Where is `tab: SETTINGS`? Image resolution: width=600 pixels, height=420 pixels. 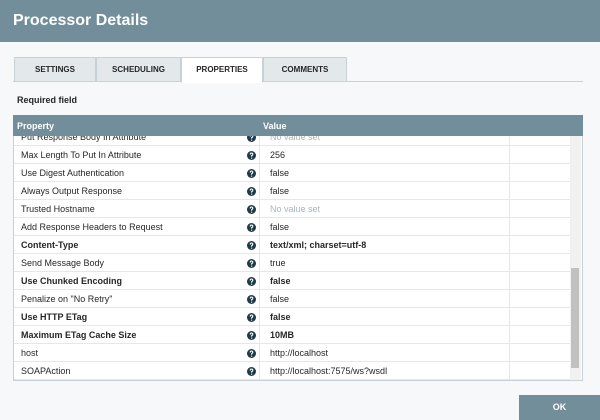 tab: SETTINGS is located at coordinates (55, 69).